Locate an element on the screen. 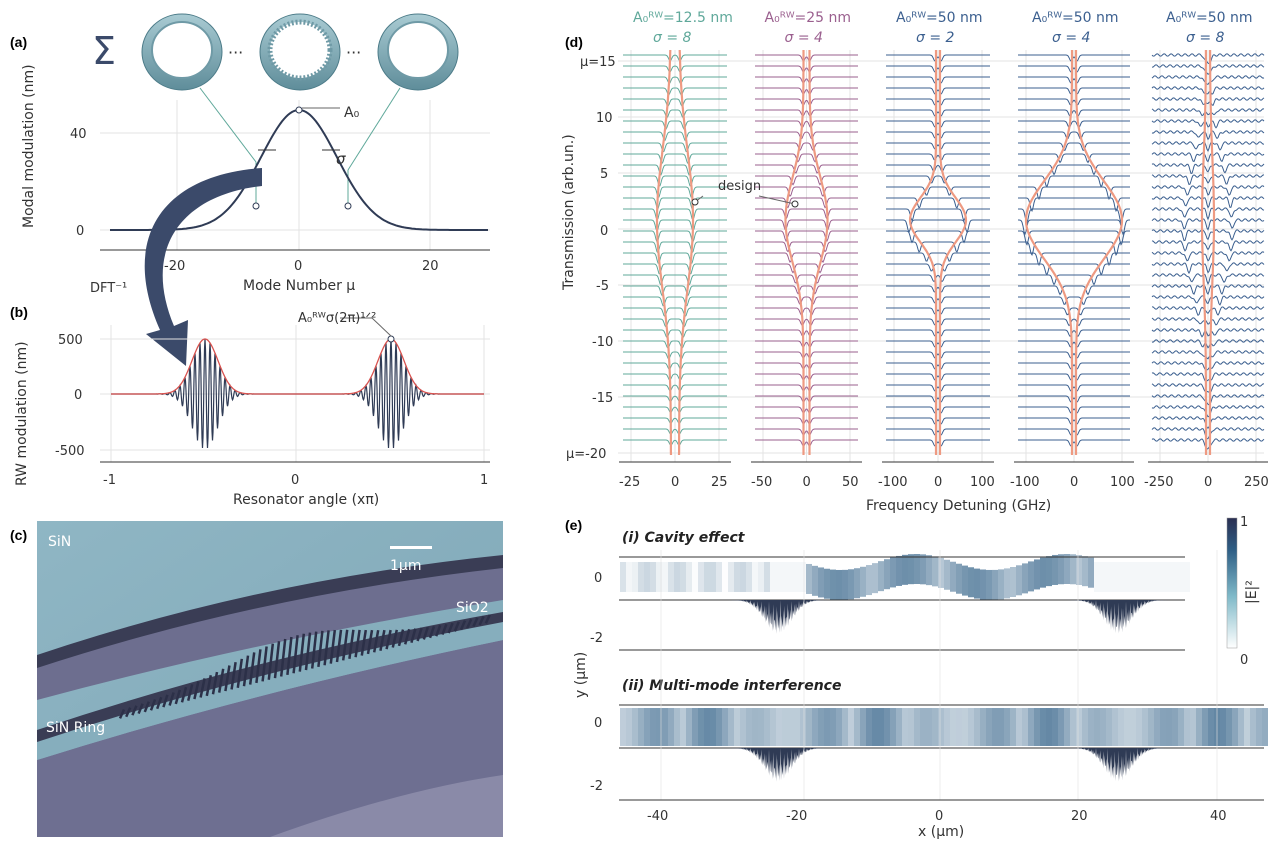 The height and width of the screenshot is (841, 1269). panel-a-ylabel: Modal modulation (nm) is located at coordinates (29, 146).